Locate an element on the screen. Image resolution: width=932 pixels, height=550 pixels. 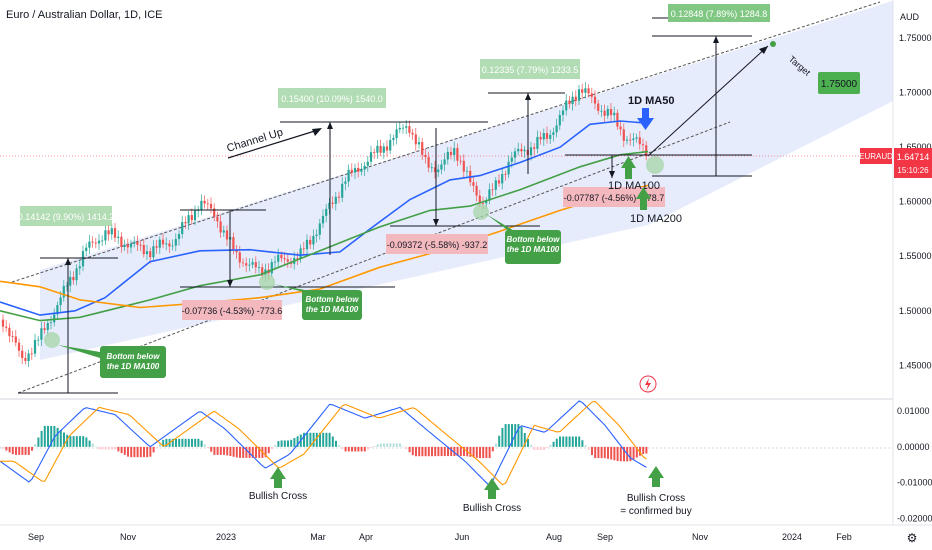
gain-label-2: 0.15400 (10.09%) 1540.0 is located at coordinates (332, 99).